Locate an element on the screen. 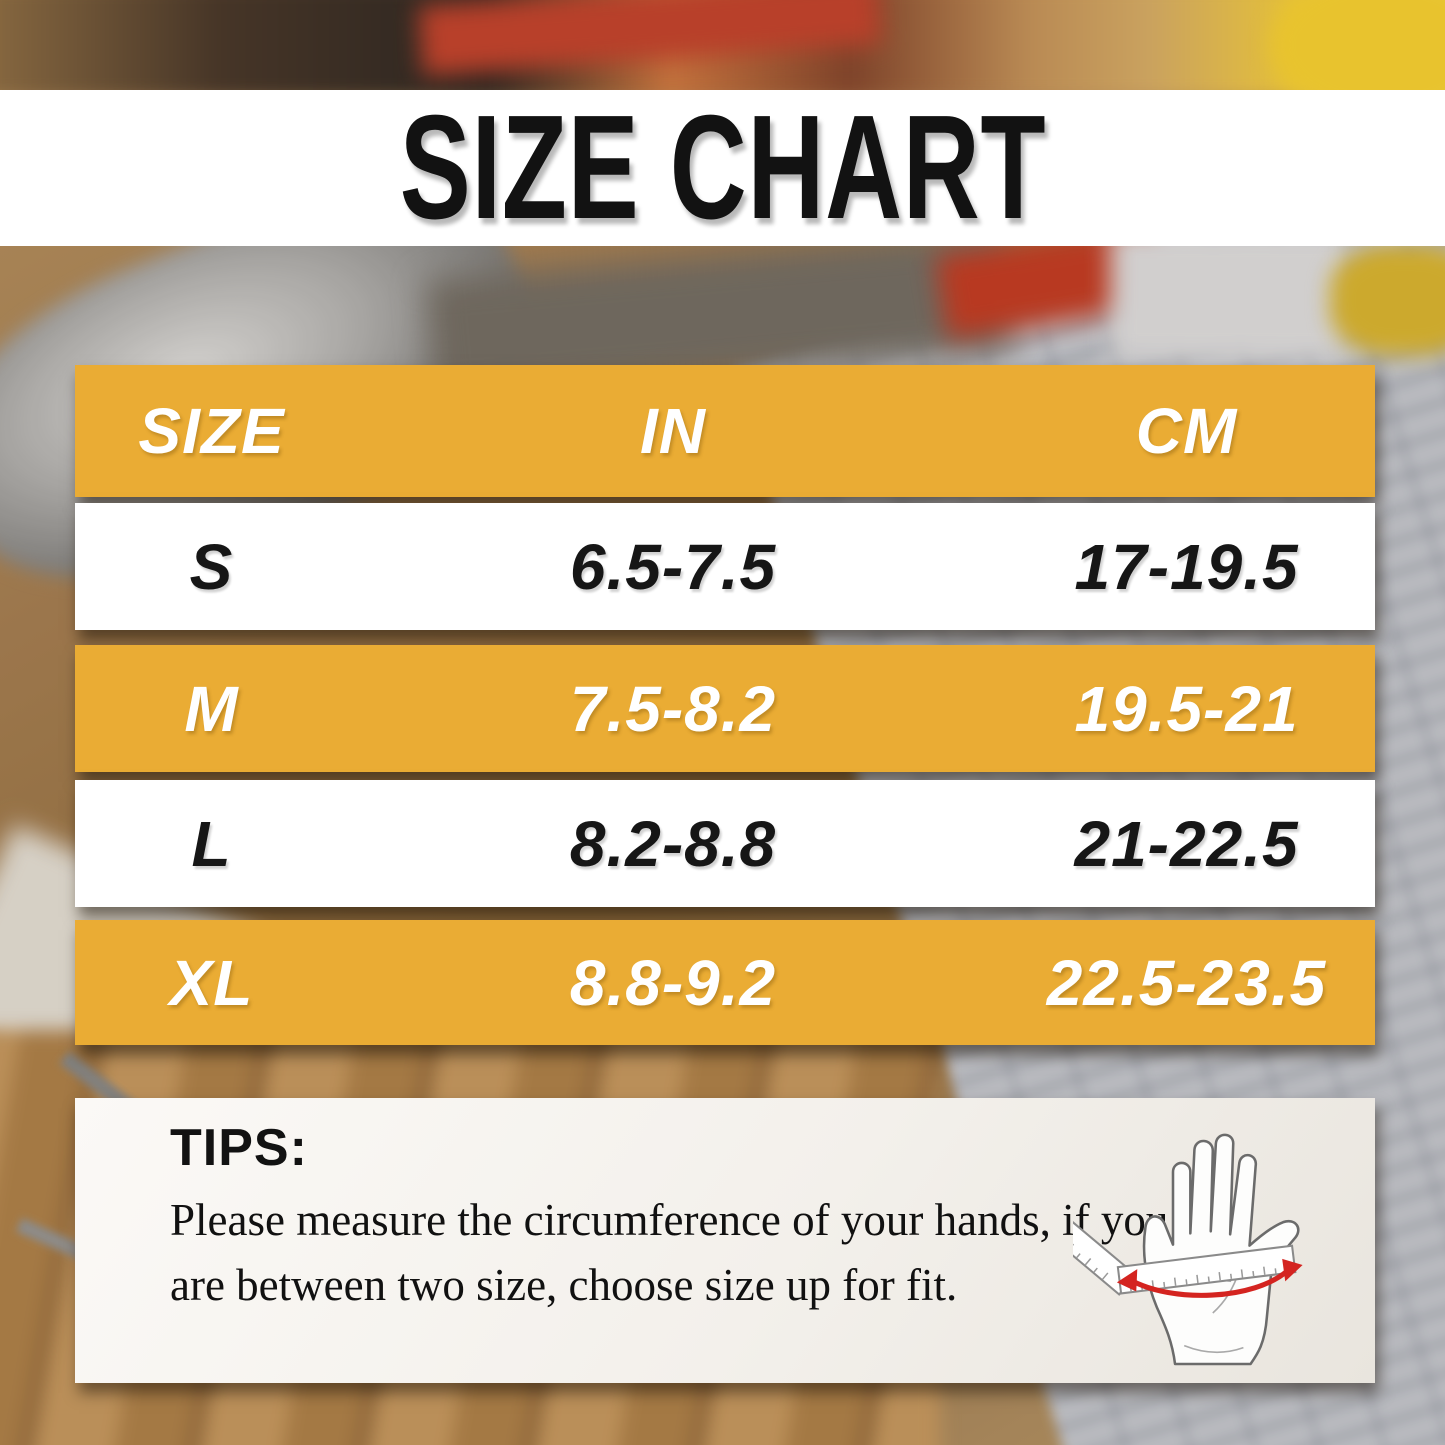 The image size is (1445, 1445). tape-measure-edge-blur is located at coordinates (1387, 300).